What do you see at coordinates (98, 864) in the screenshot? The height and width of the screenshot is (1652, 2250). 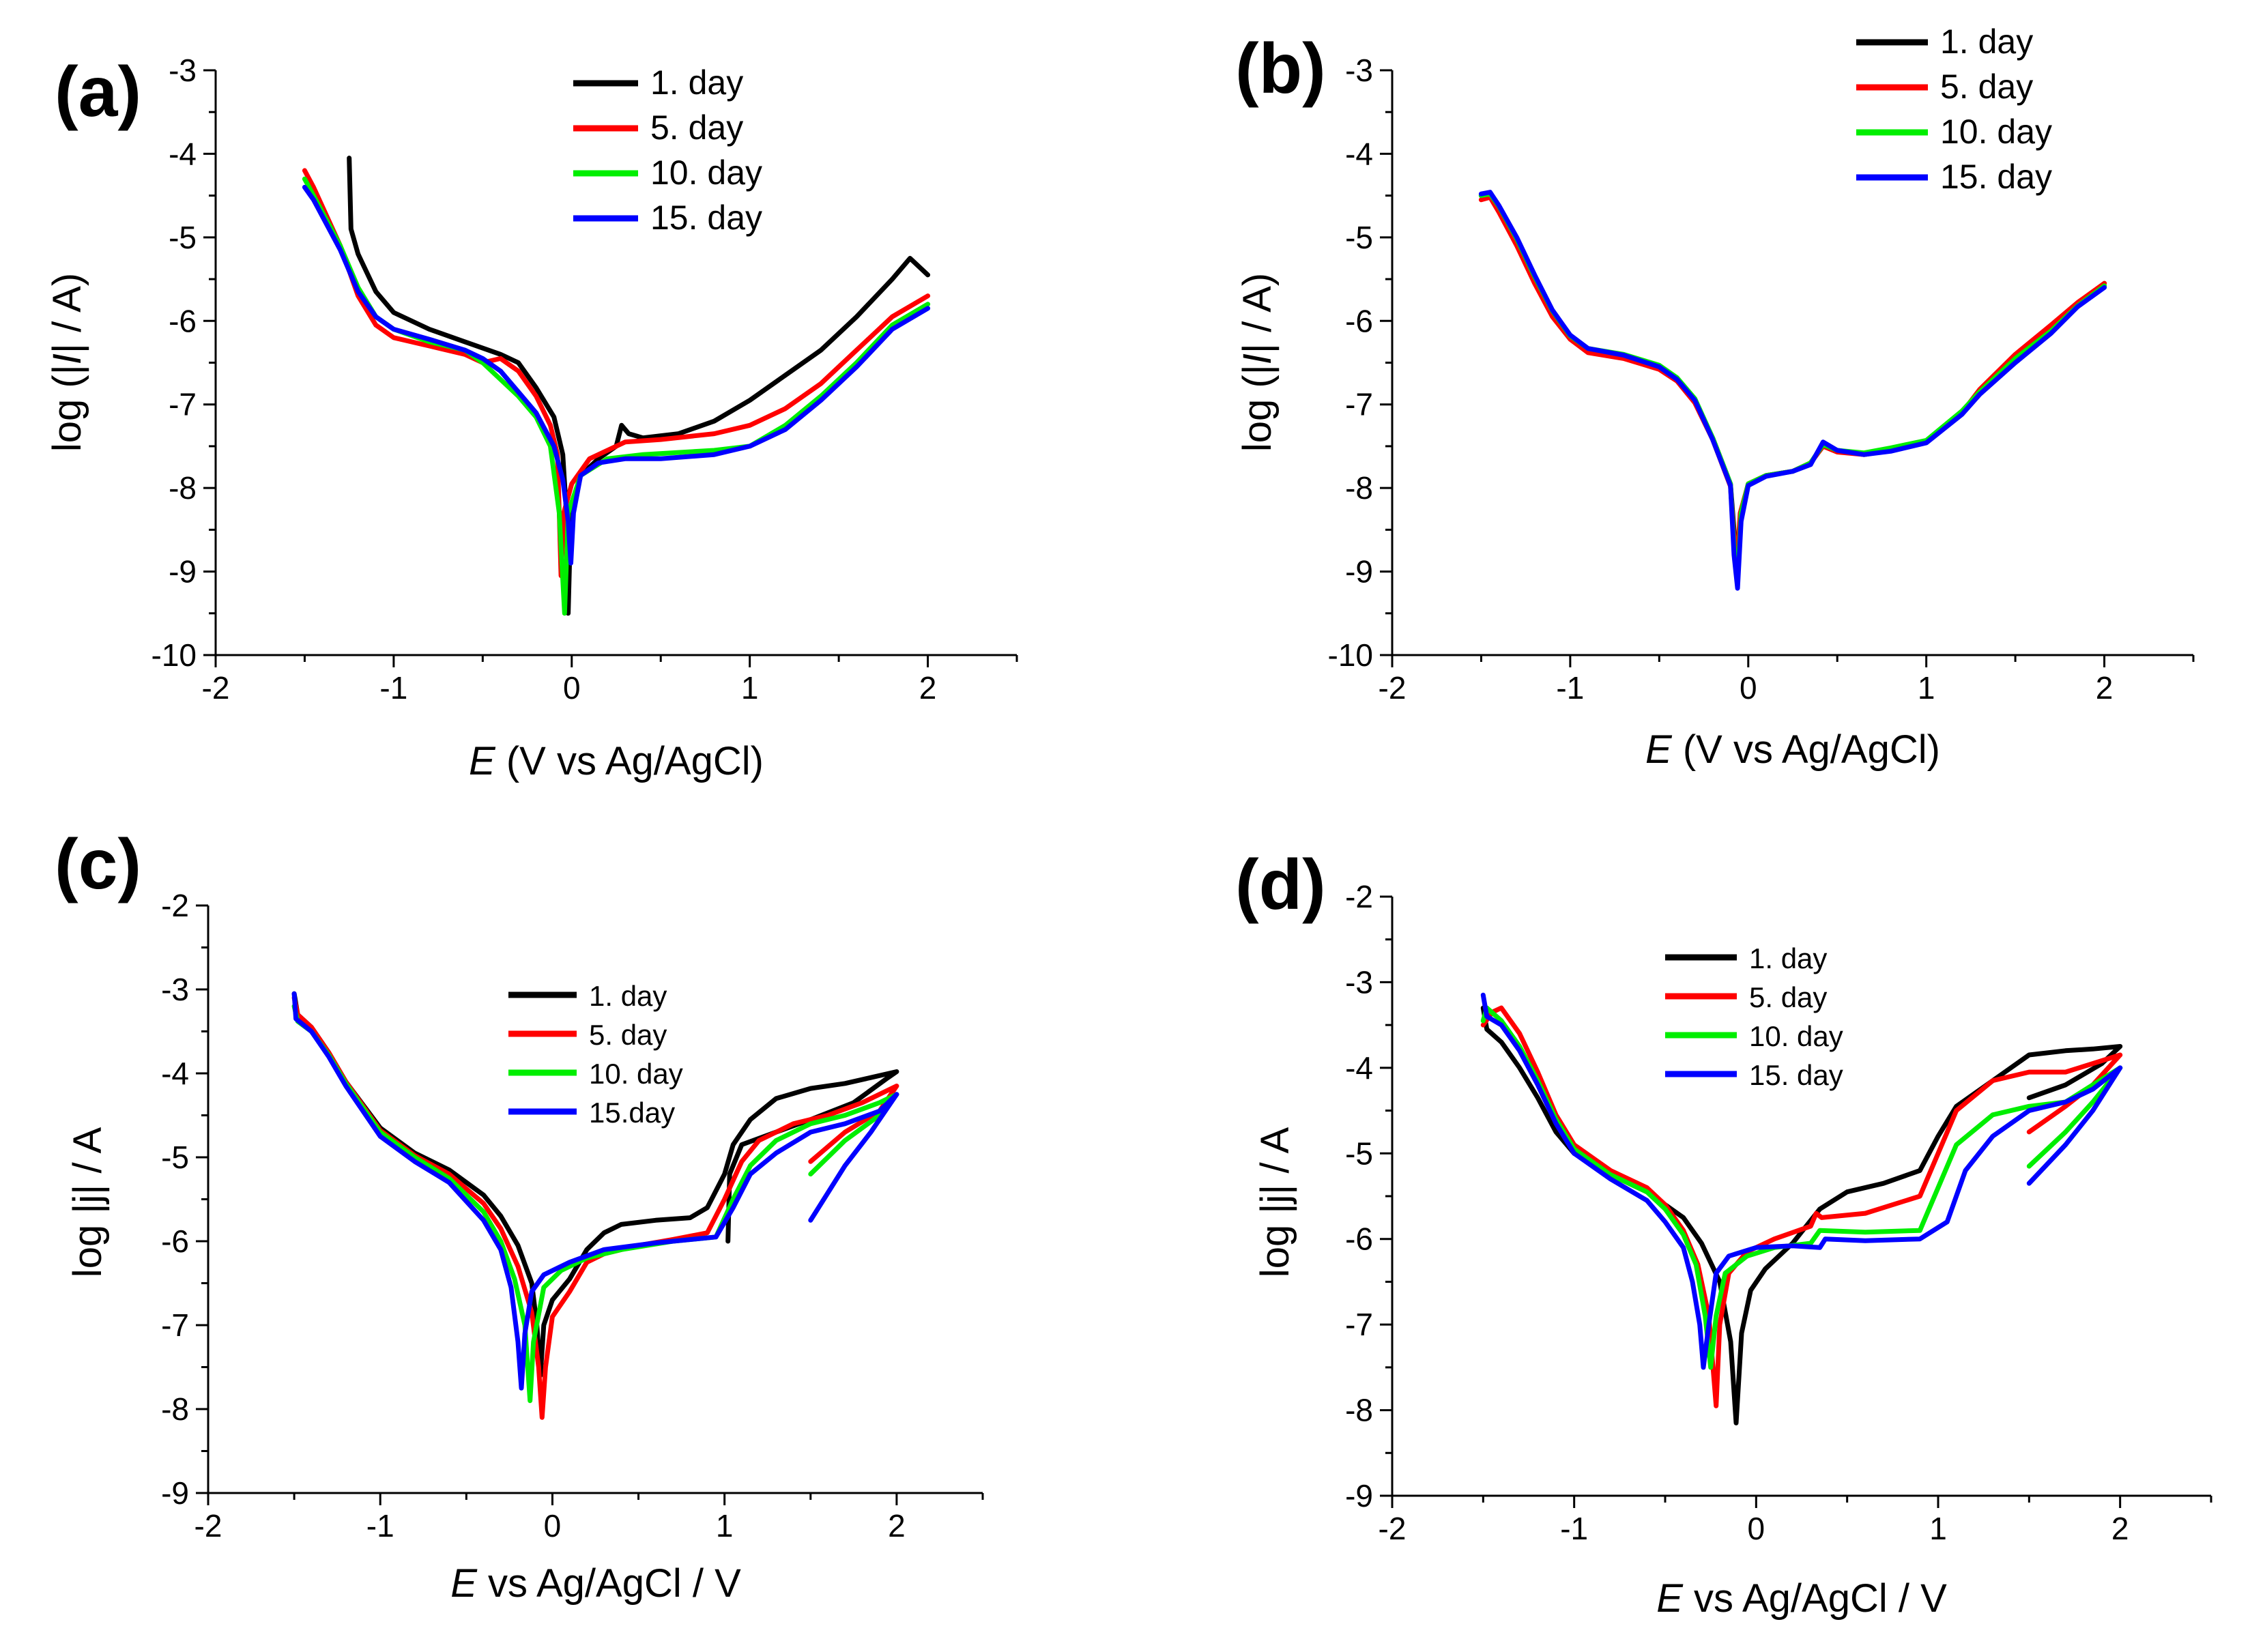 I see `panel-label: (c)` at bounding box center [98, 864].